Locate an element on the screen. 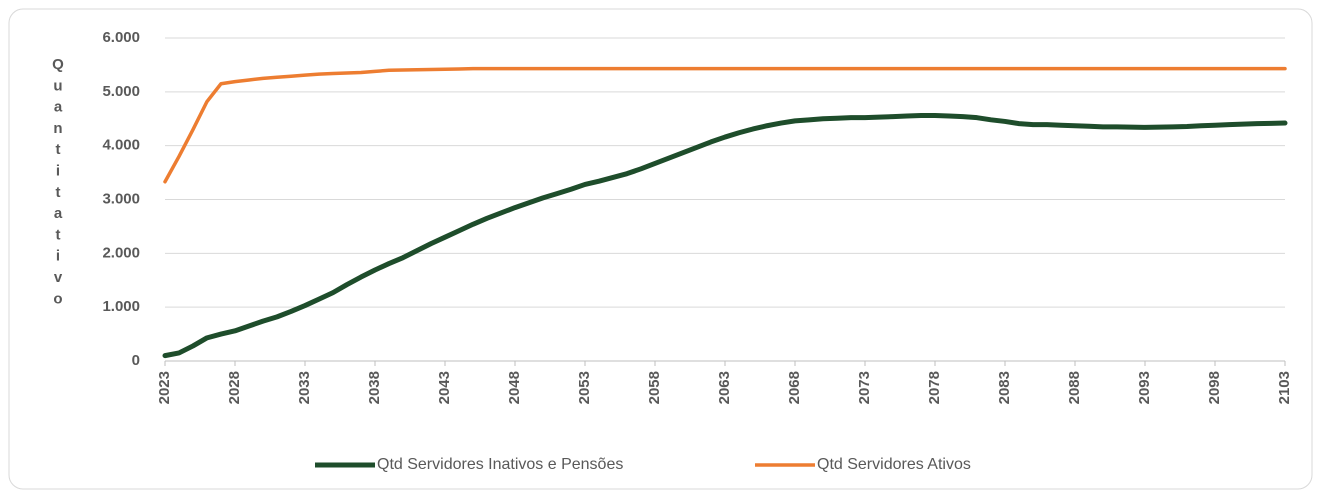 The height and width of the screenshot is (498, 1322). x-tick-label: 2028 is located at coordinates (234, 387).